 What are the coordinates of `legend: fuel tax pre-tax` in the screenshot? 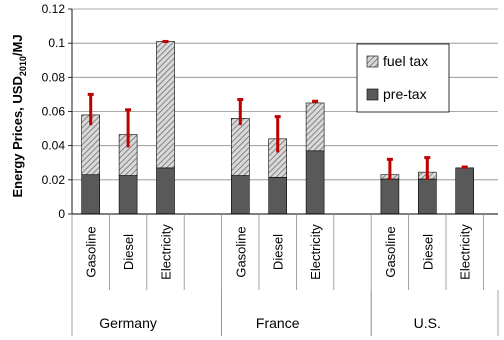 It's located at (403, 78).